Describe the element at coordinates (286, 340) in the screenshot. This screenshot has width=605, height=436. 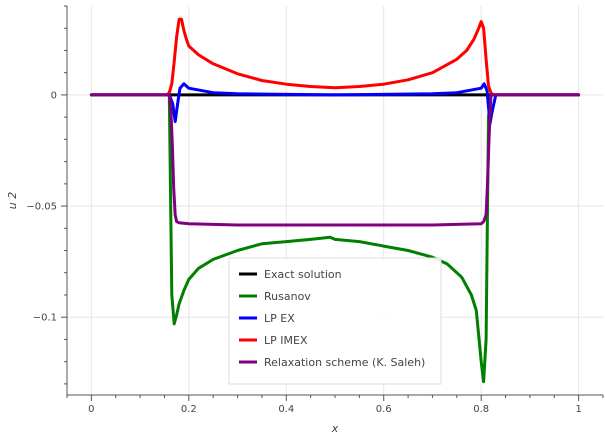
I see `legend-label-3: LP IMEX` at that location.